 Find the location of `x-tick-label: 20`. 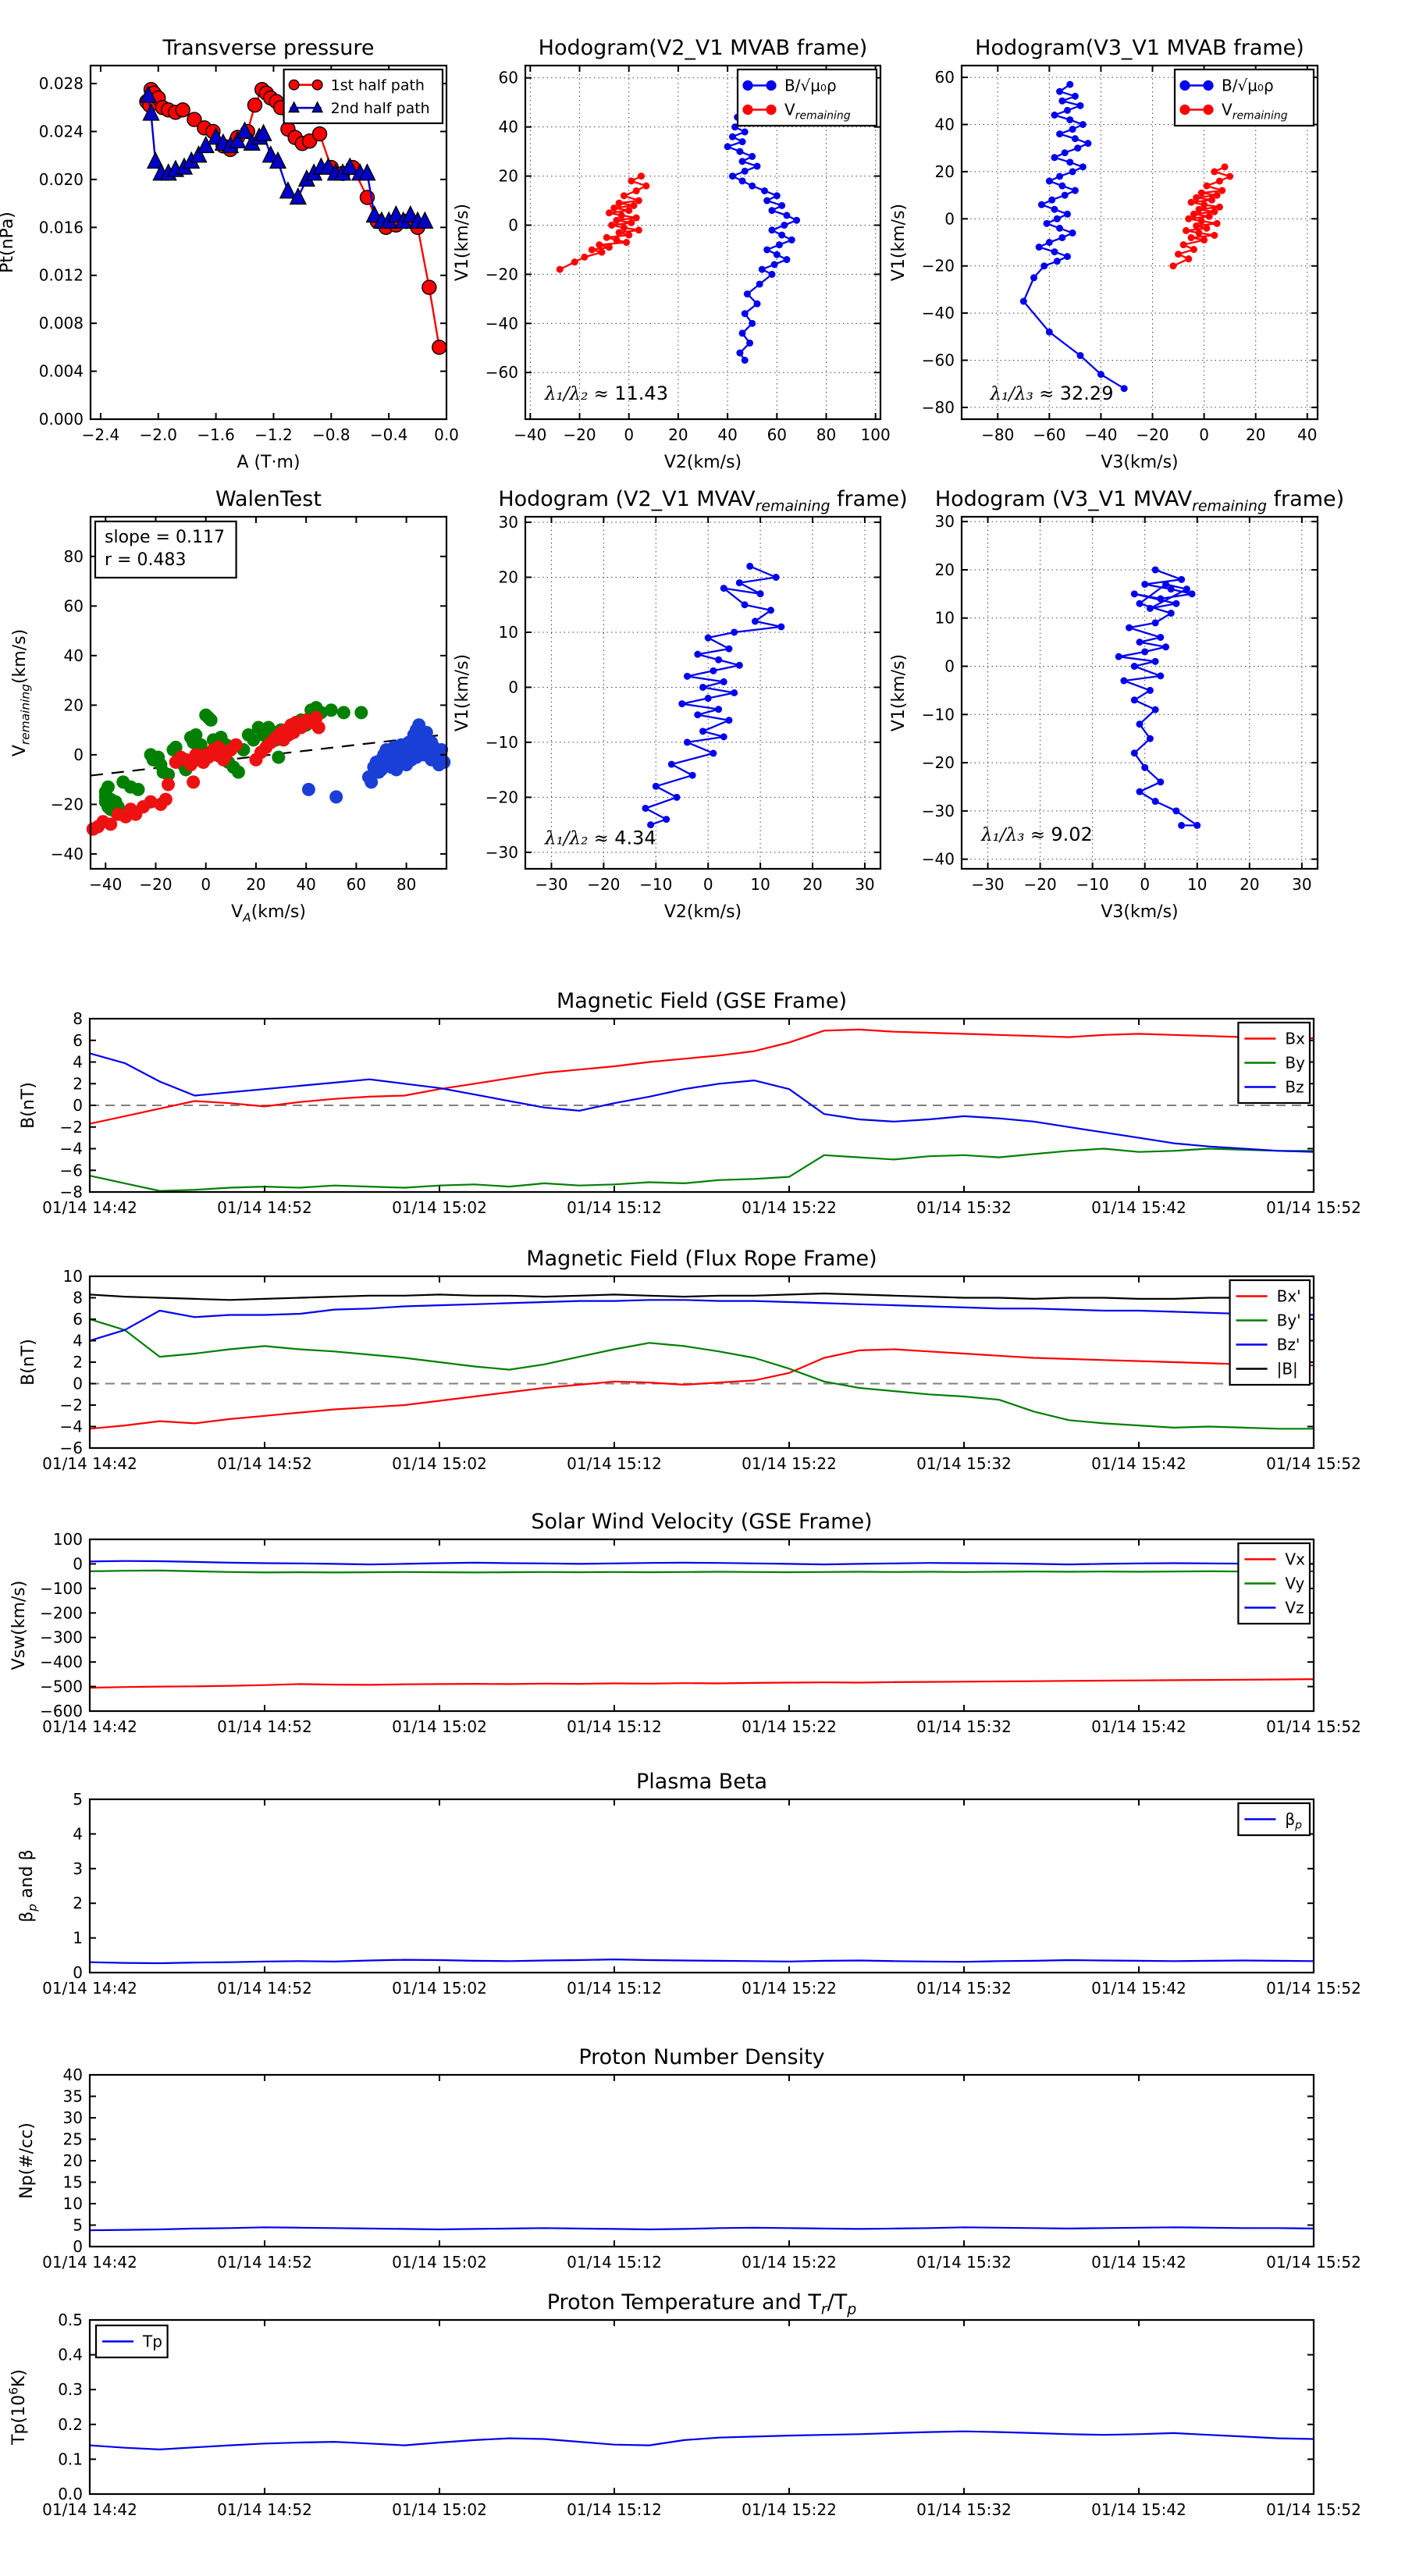

x-tick-label: 20 is located at coordinates (256, 884).